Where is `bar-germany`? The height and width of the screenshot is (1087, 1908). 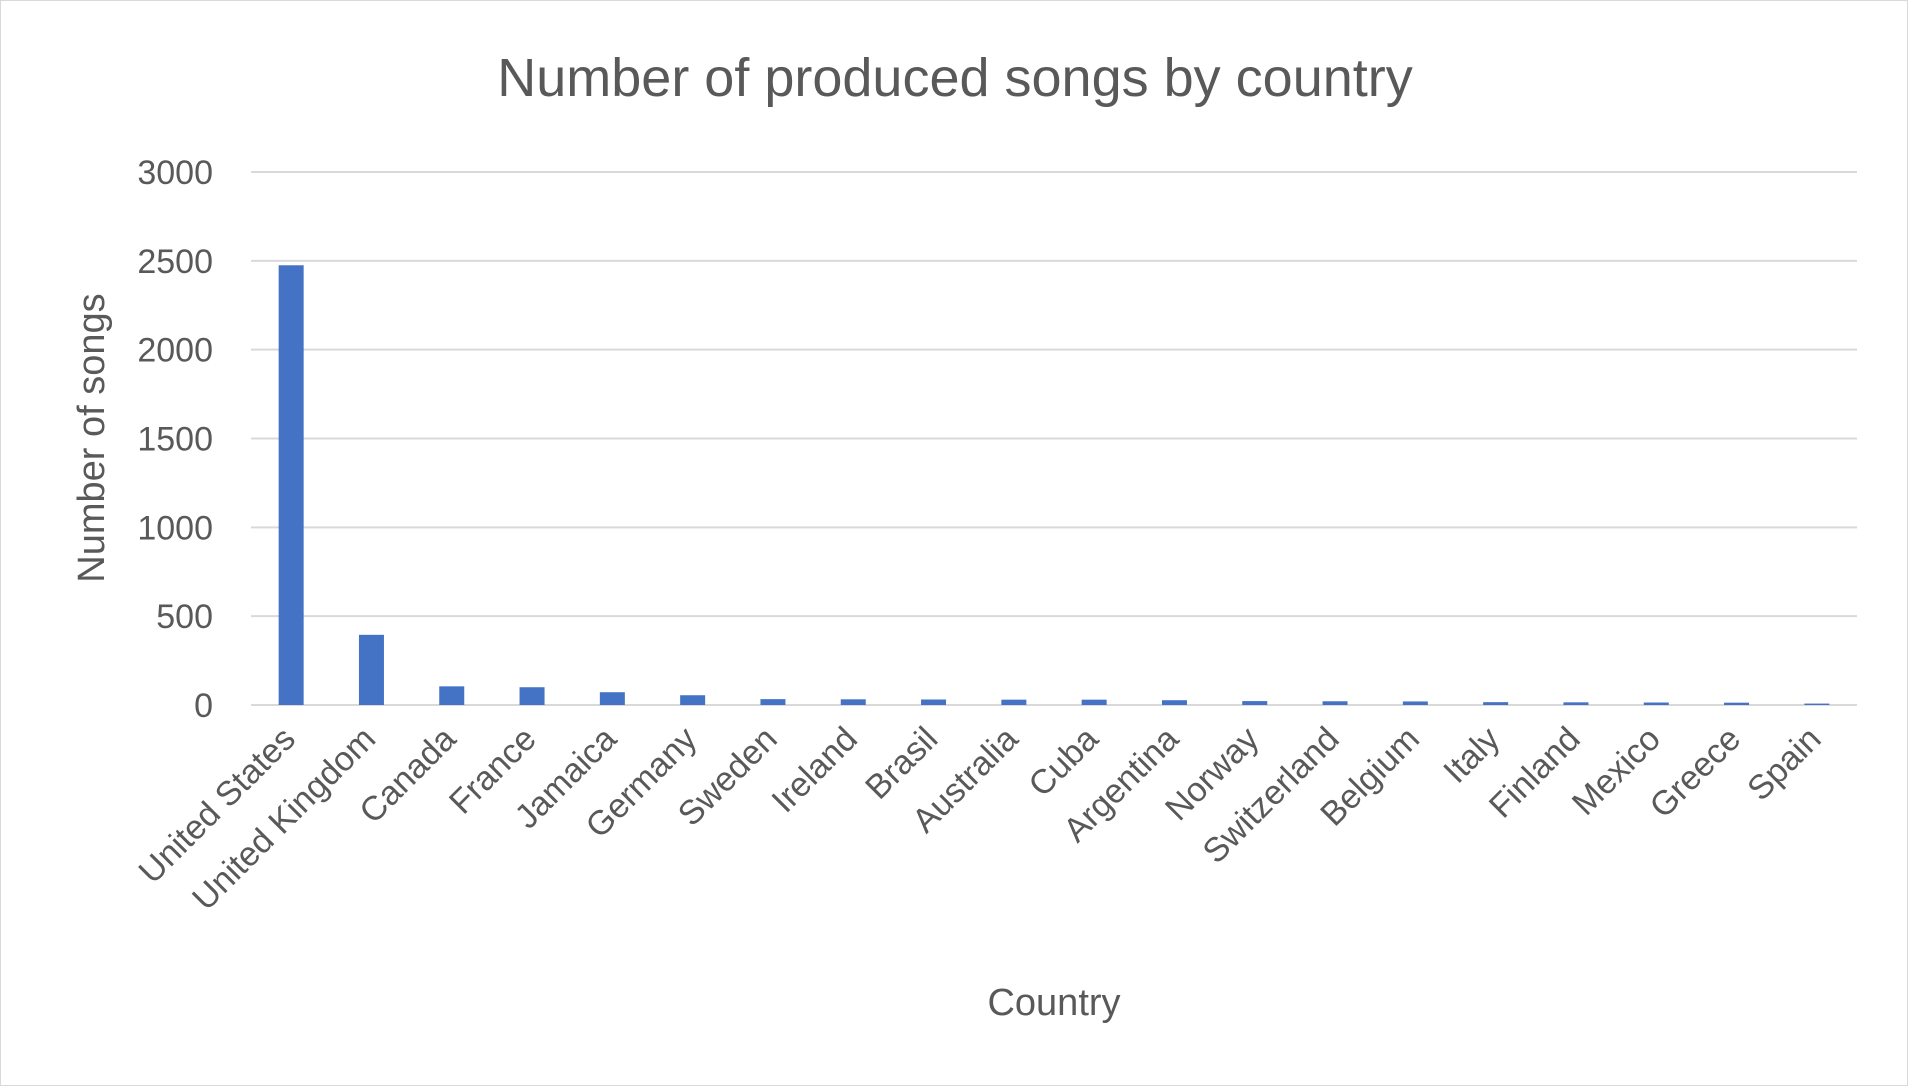
bar-germany is located at coordinates (693, 700).